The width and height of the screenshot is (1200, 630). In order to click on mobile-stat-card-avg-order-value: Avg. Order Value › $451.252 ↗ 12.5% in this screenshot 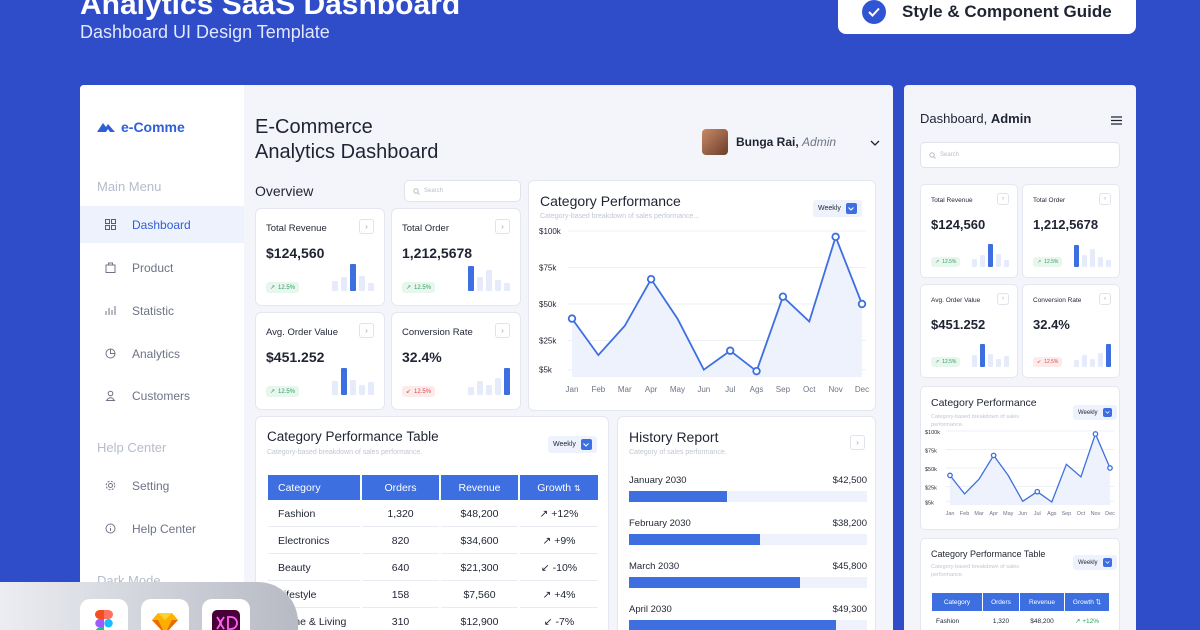, I will do `click(969, 331)`.